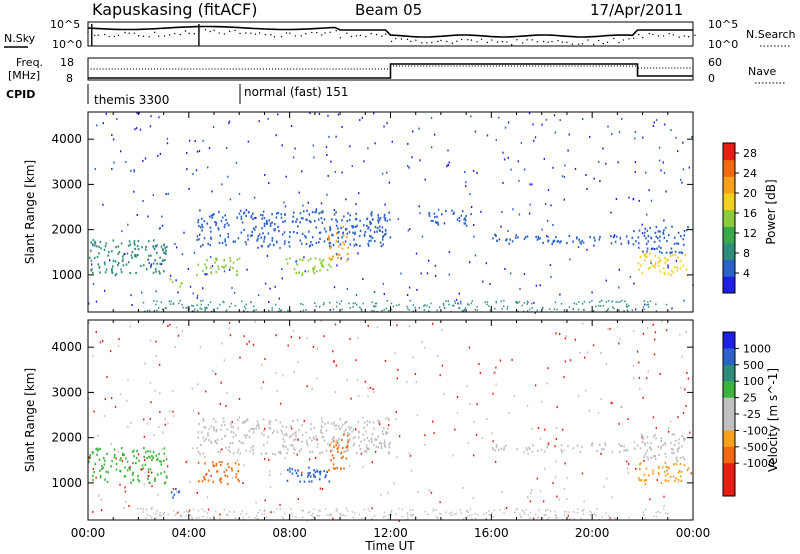  I want to click on nsky-line, so click(390, 31).